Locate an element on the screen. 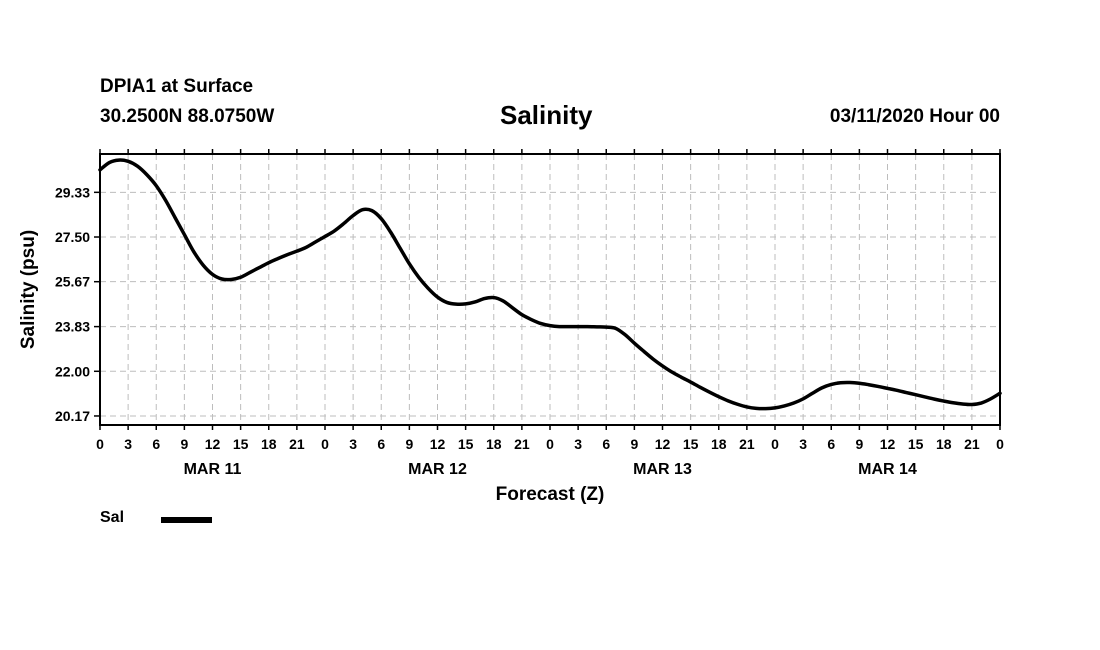 This screenshot has height=650, width=1100. y-tick-label: 29.33 is located at coordinates (72, 192).